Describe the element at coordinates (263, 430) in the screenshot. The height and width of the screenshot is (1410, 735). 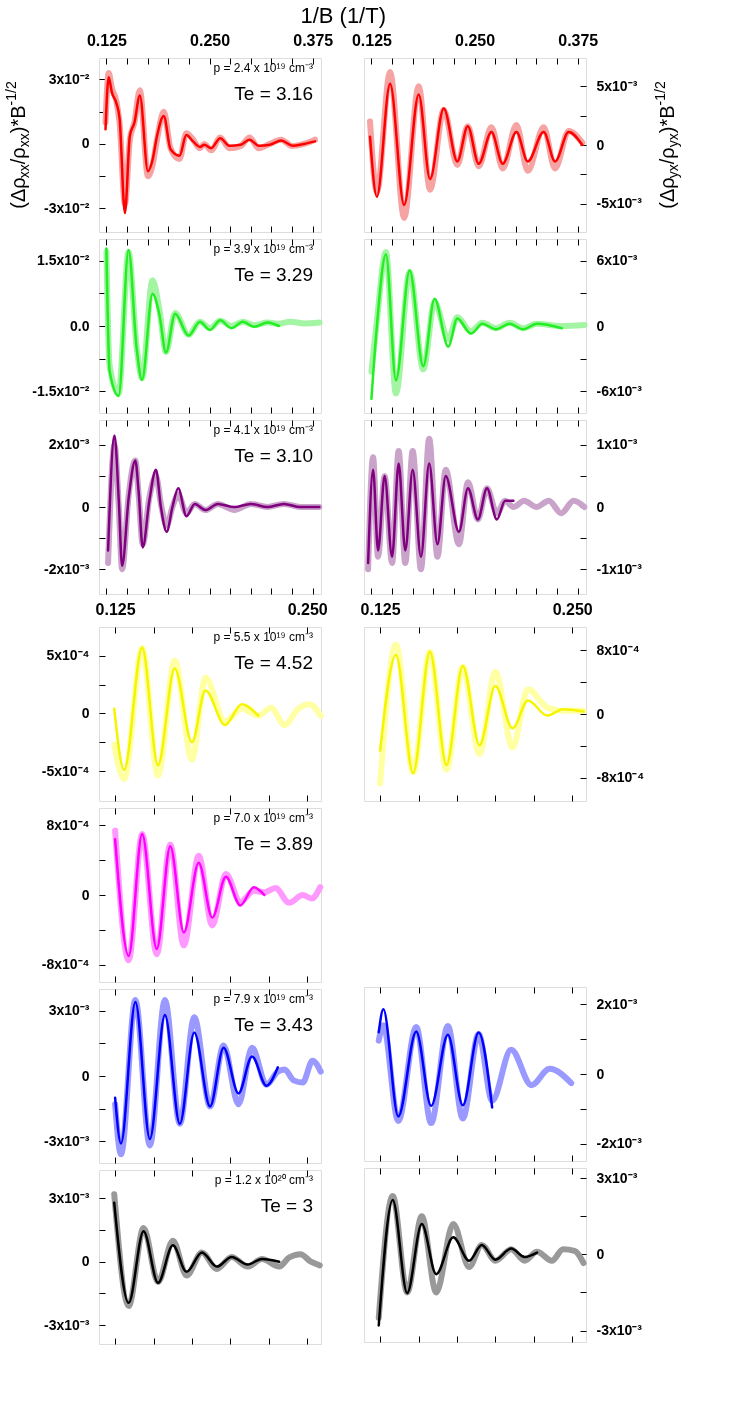
I see `annotation: p = 4.1 x 10¹⁹ cm⁻³` at that location.